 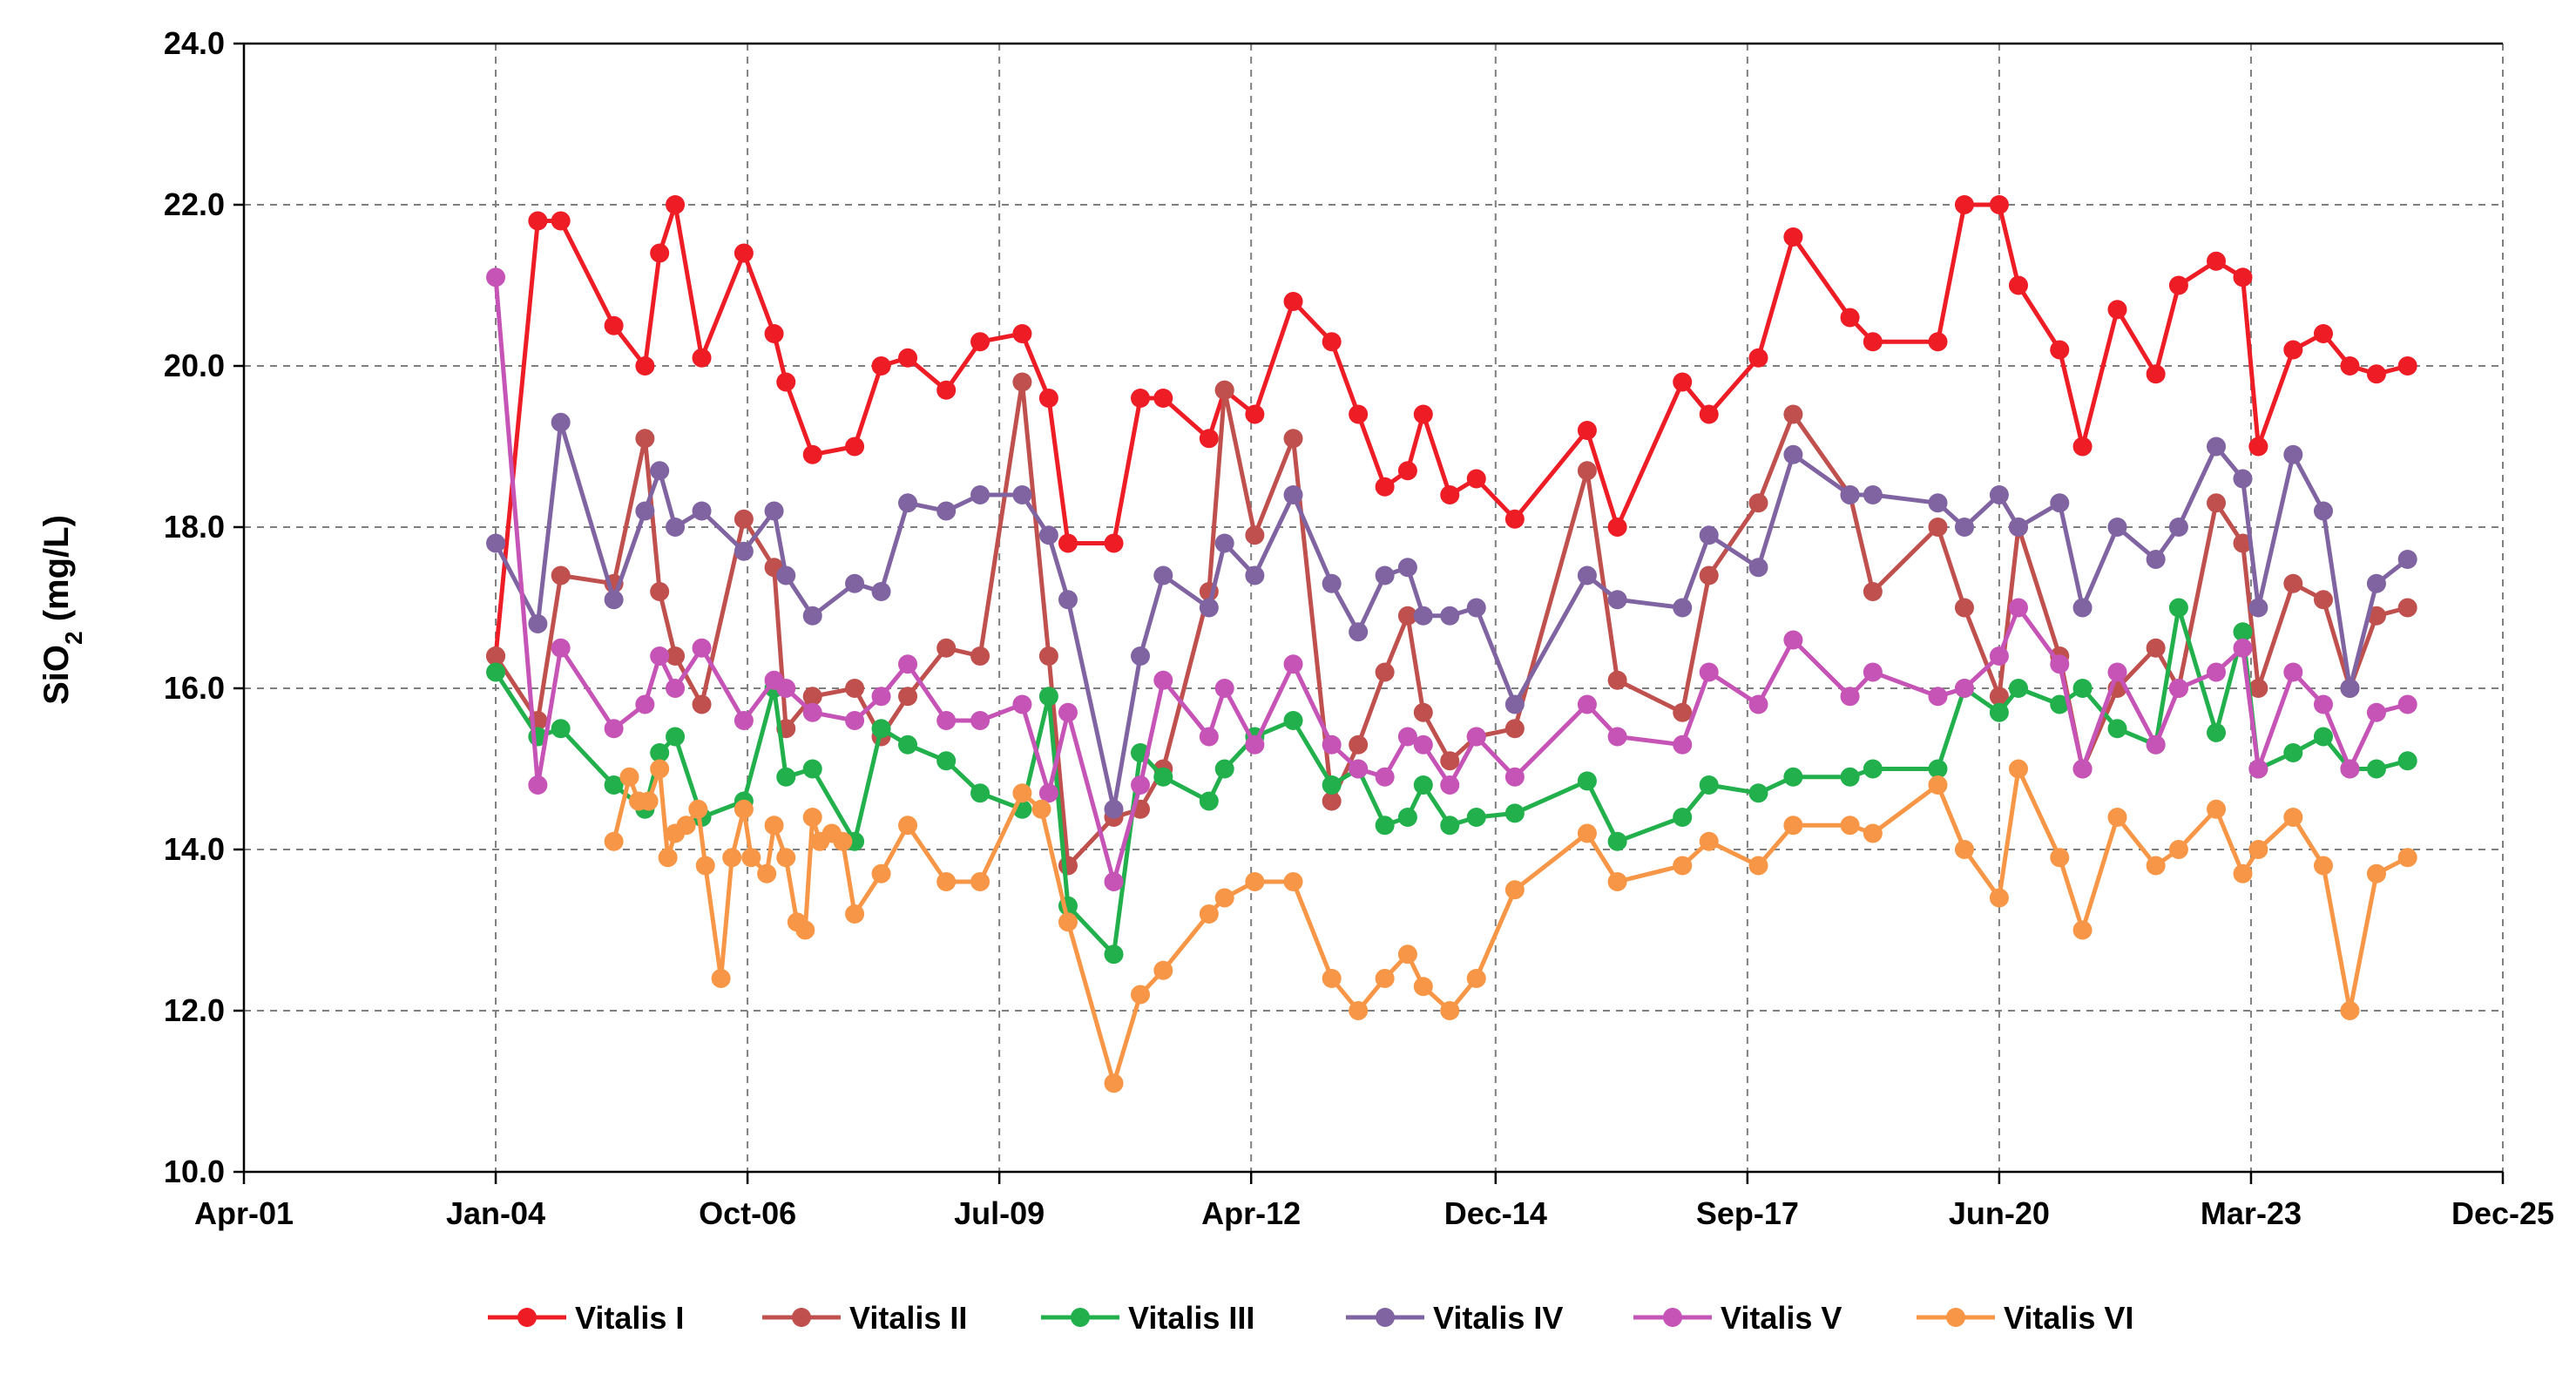 I want to click on y-tick-label: 18.0, so click(x=194, y=527).